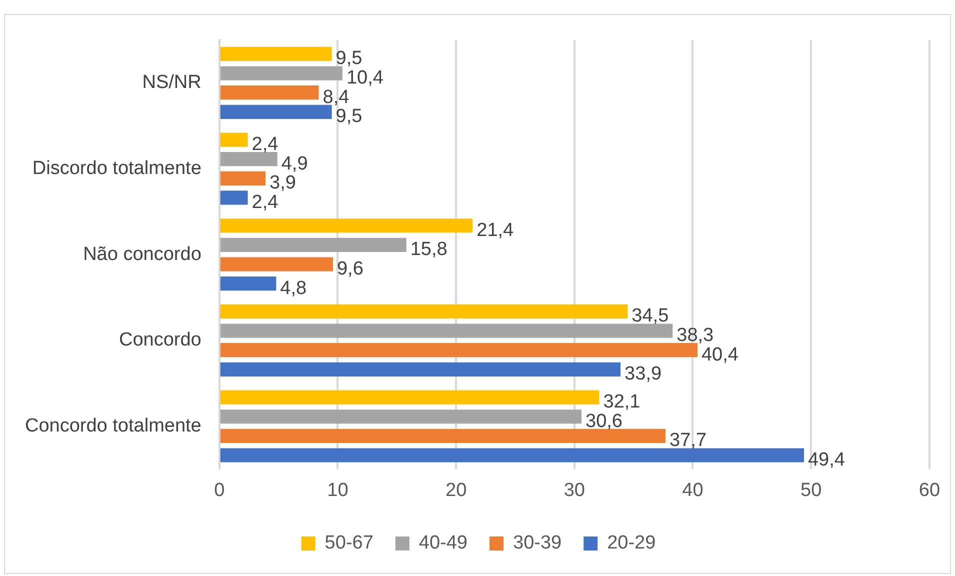 The width and height of the screenshot is (955, 576). What do you see at coordinates (574, 490) in the screenshot?
I see `x-tick-label: 30` at bounding box center [574, 490].